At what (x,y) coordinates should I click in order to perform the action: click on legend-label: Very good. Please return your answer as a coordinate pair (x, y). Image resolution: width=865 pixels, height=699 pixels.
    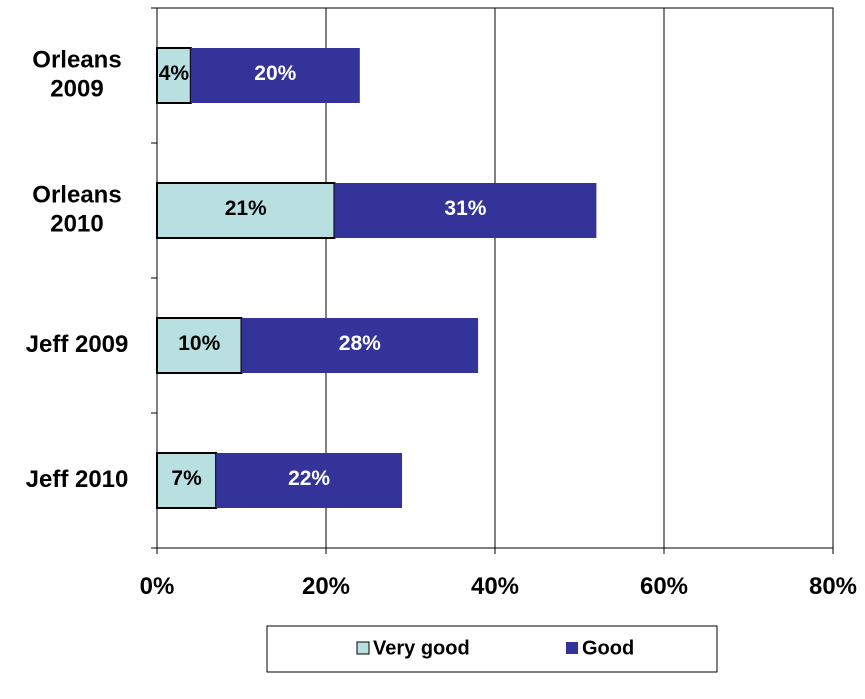
    Looking at the image, I should click on (421, 648).